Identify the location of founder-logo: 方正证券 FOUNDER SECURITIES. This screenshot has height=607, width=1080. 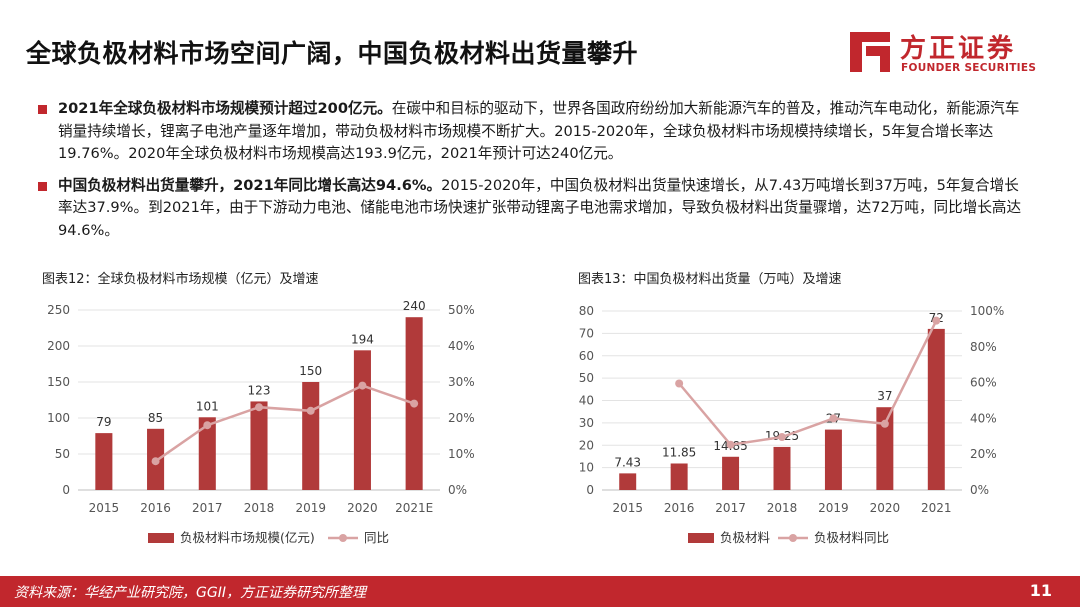
(943, 53).